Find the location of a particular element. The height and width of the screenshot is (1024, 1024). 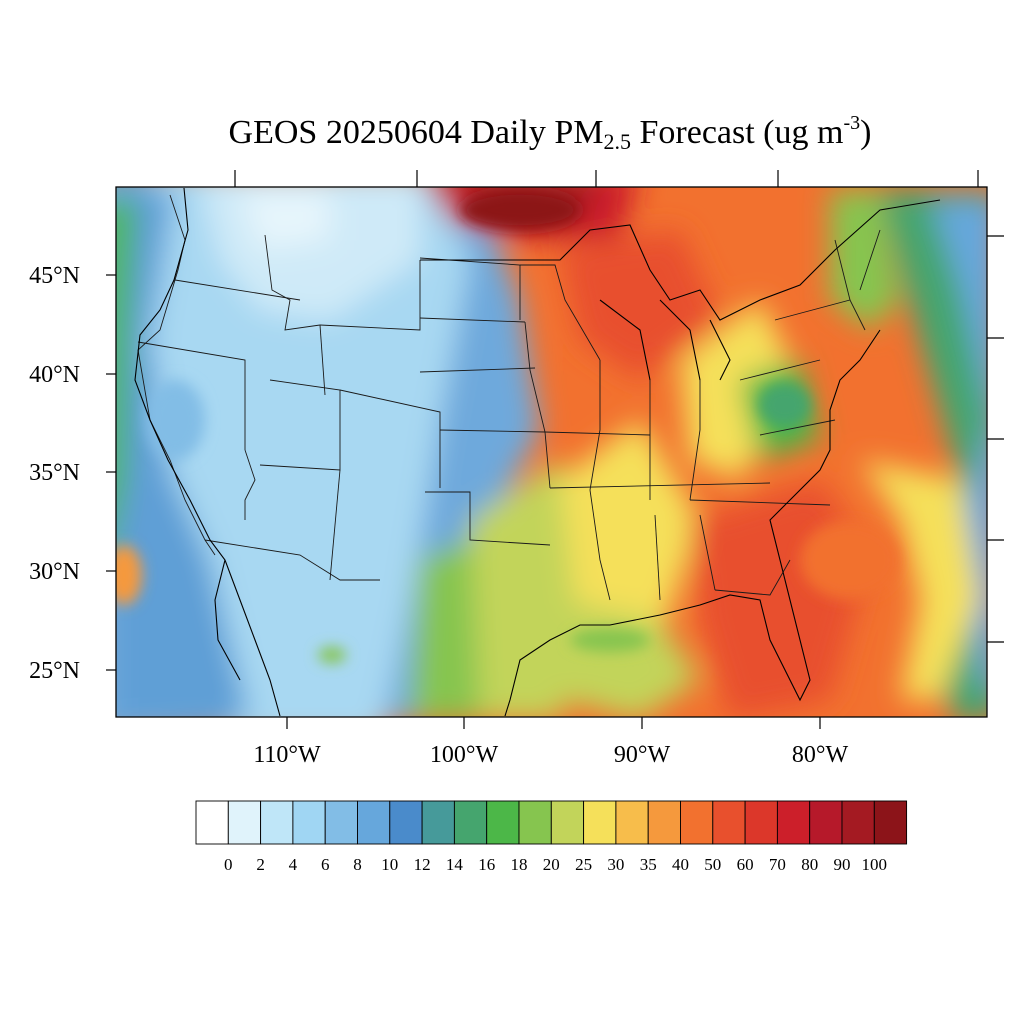

lon-label-110w: 110°W is located at coordinates (287, 755).